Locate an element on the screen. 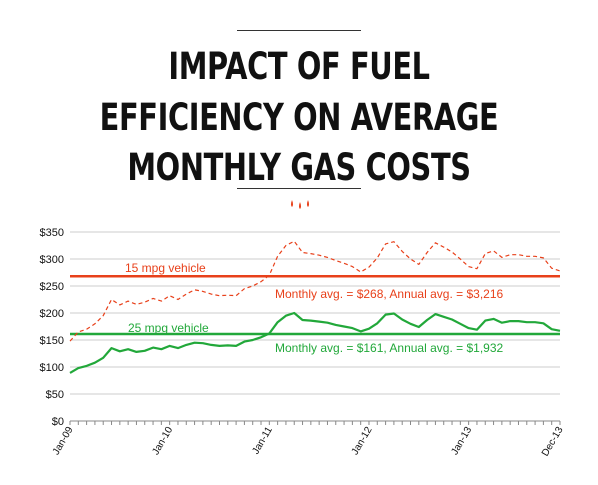 The height and width of the screenshot is (485, 598). y-tick-label: $350 is located at coordinates (52, 233).